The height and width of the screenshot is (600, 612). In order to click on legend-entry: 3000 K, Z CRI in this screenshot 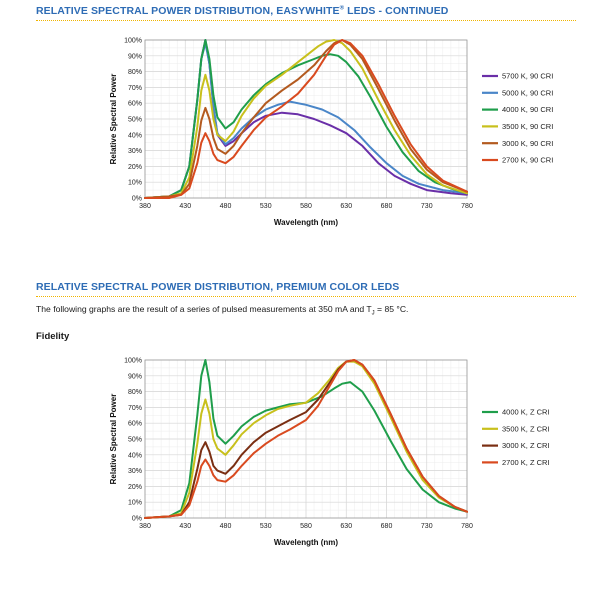, I will do `click(526, 445)`.